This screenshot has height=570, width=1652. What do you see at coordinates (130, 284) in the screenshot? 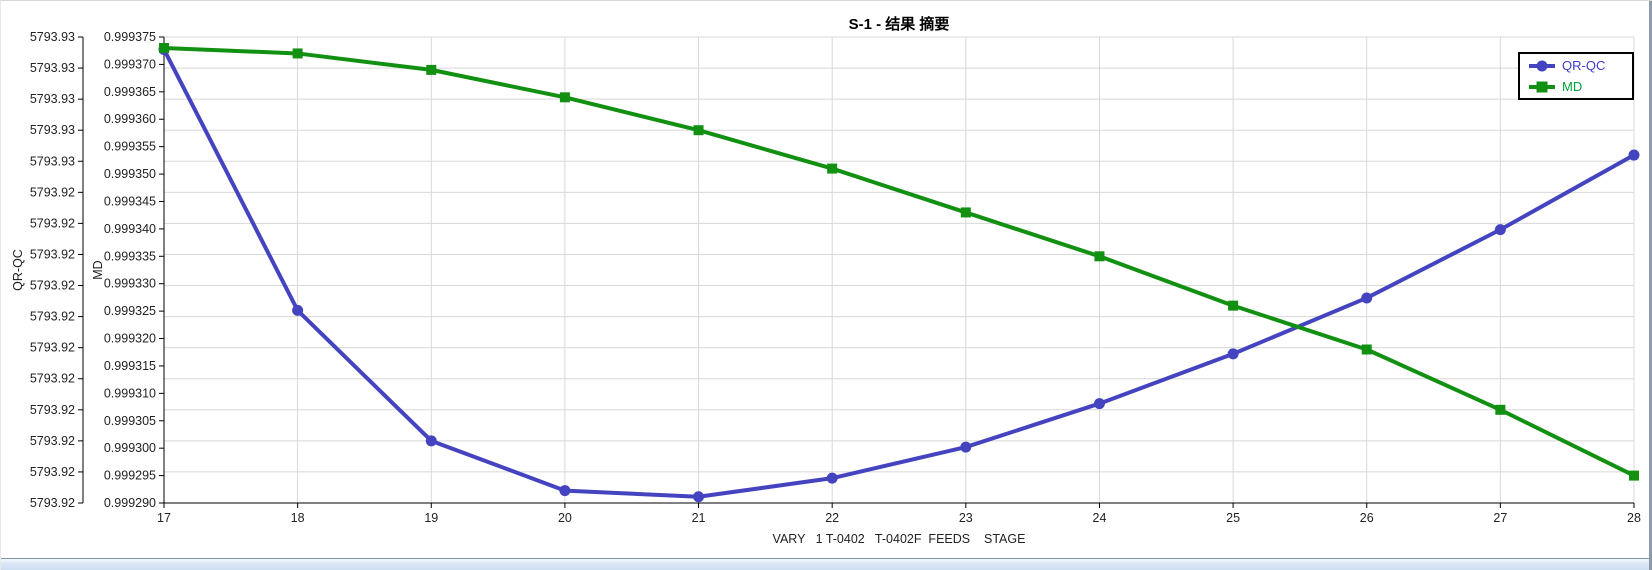
I see `svg-text: 0.999330` at bounding box center [130, 284].